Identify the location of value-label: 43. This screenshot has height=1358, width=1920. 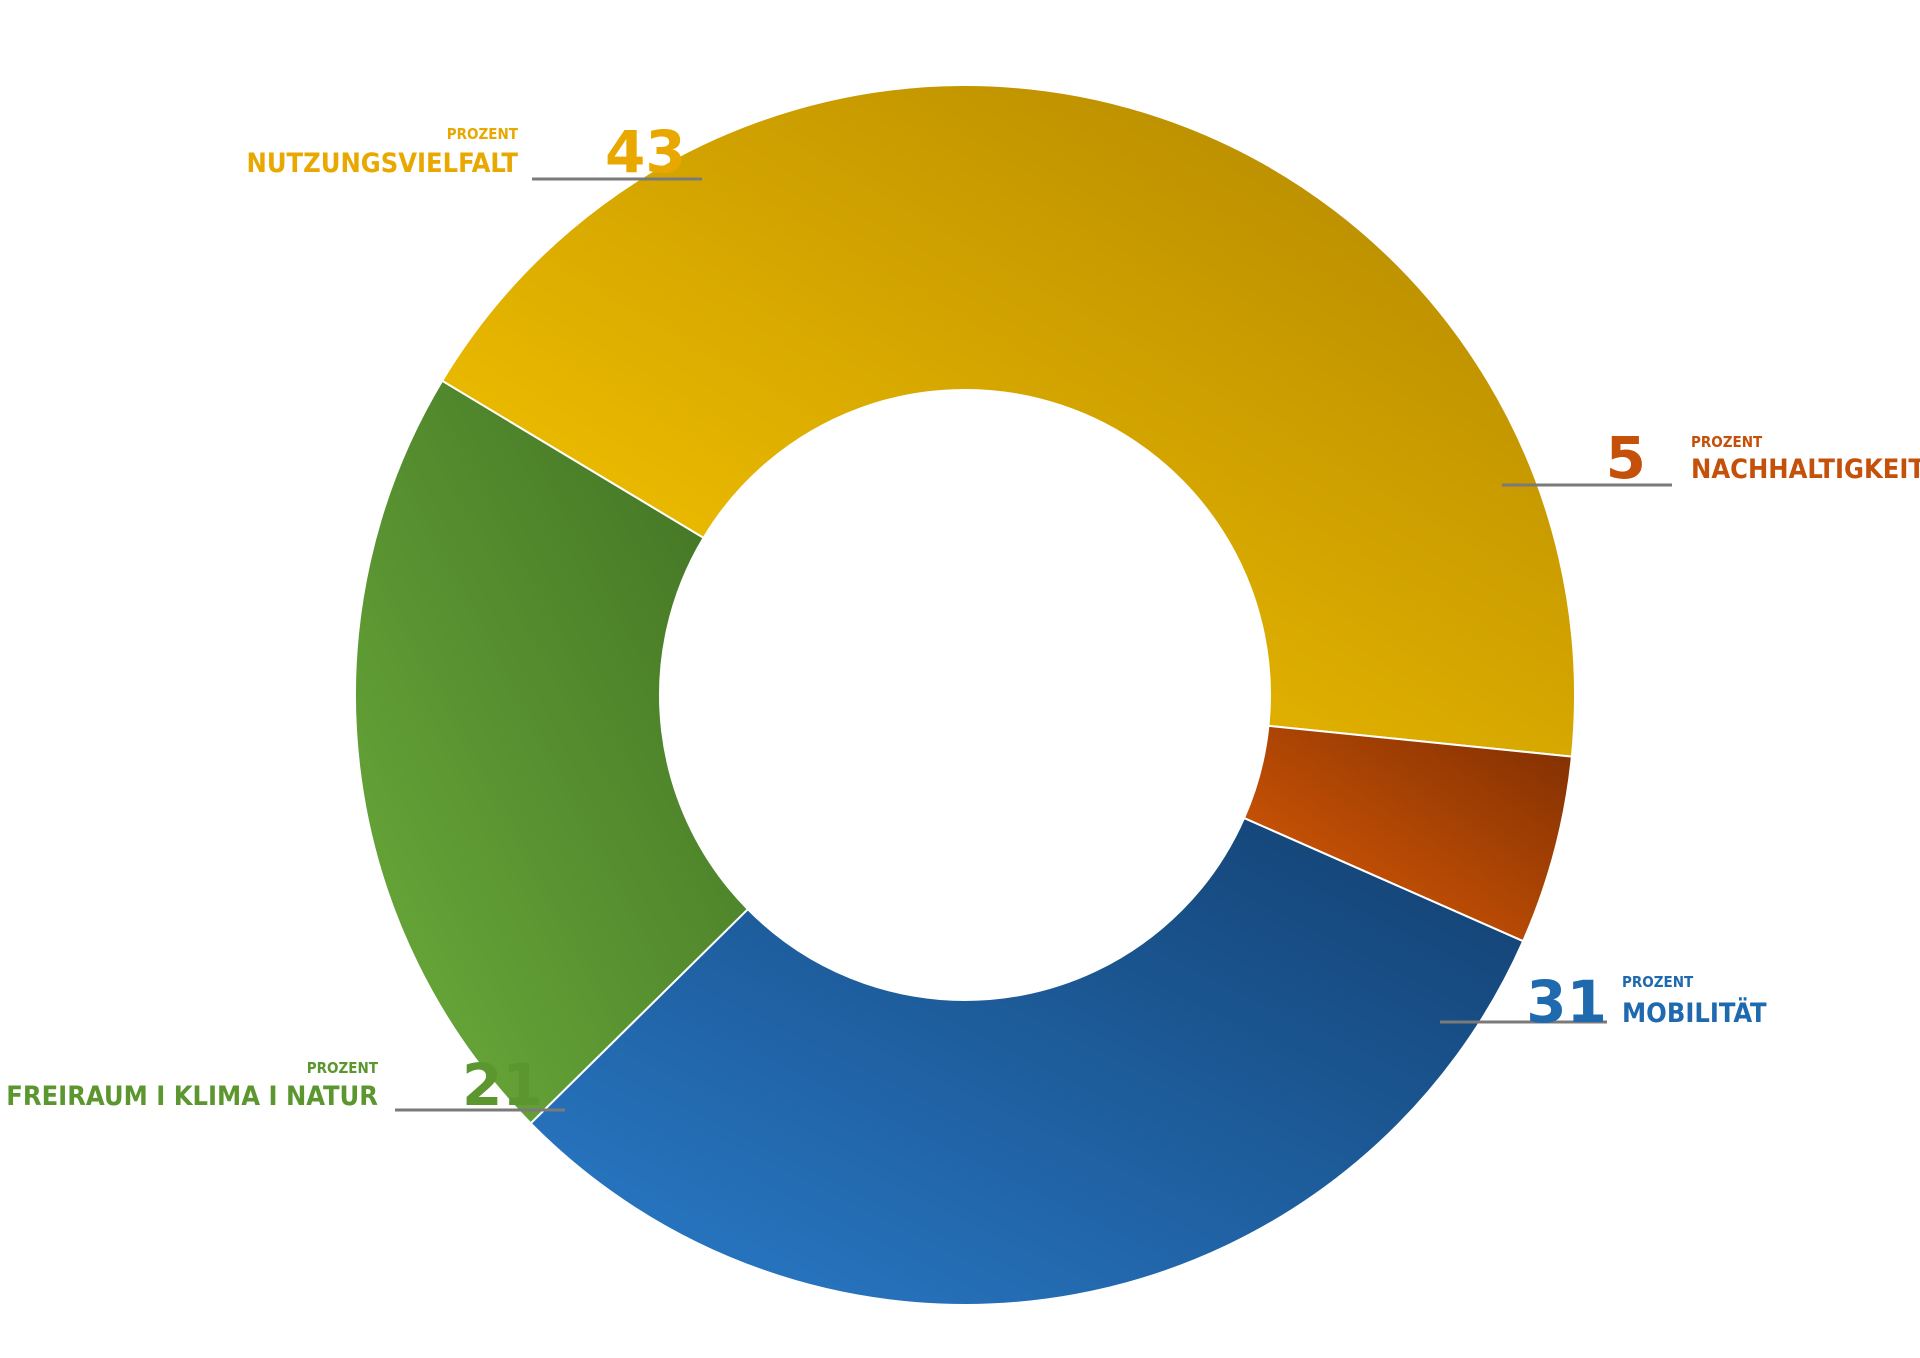
(645, 152).